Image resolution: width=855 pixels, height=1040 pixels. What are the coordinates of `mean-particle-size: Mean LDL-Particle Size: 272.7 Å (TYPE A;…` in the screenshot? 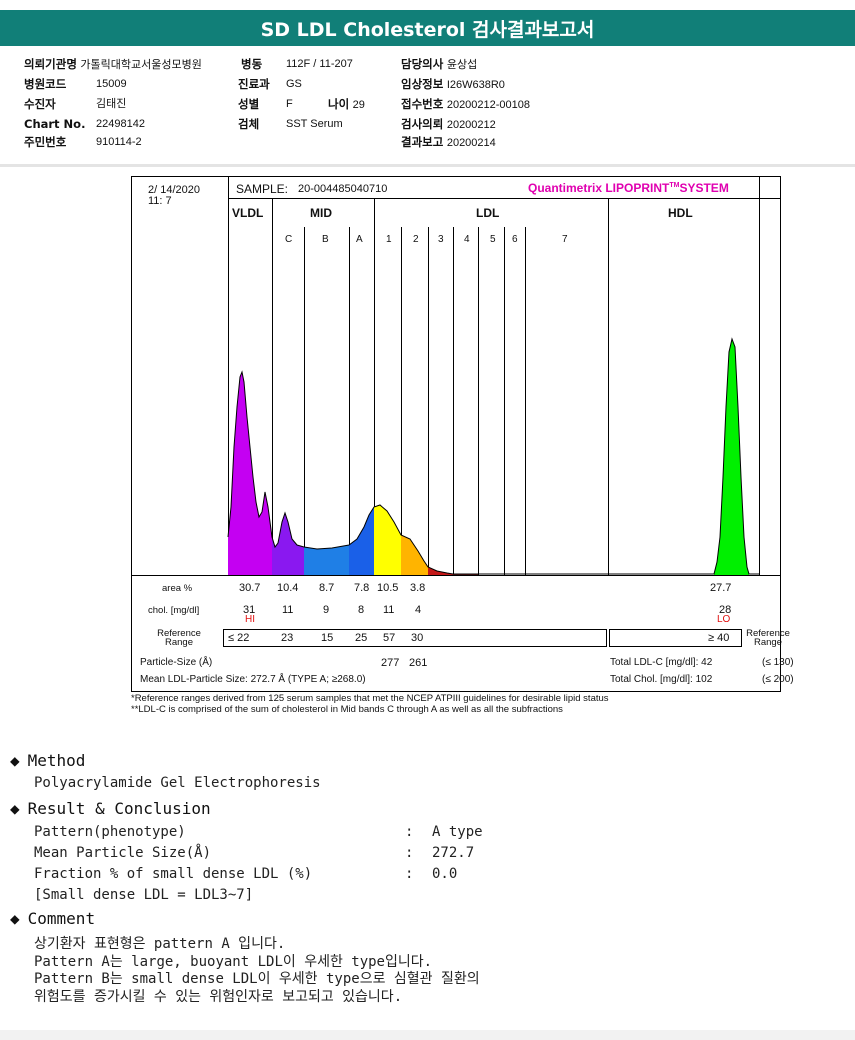 It's located at (253, 679).